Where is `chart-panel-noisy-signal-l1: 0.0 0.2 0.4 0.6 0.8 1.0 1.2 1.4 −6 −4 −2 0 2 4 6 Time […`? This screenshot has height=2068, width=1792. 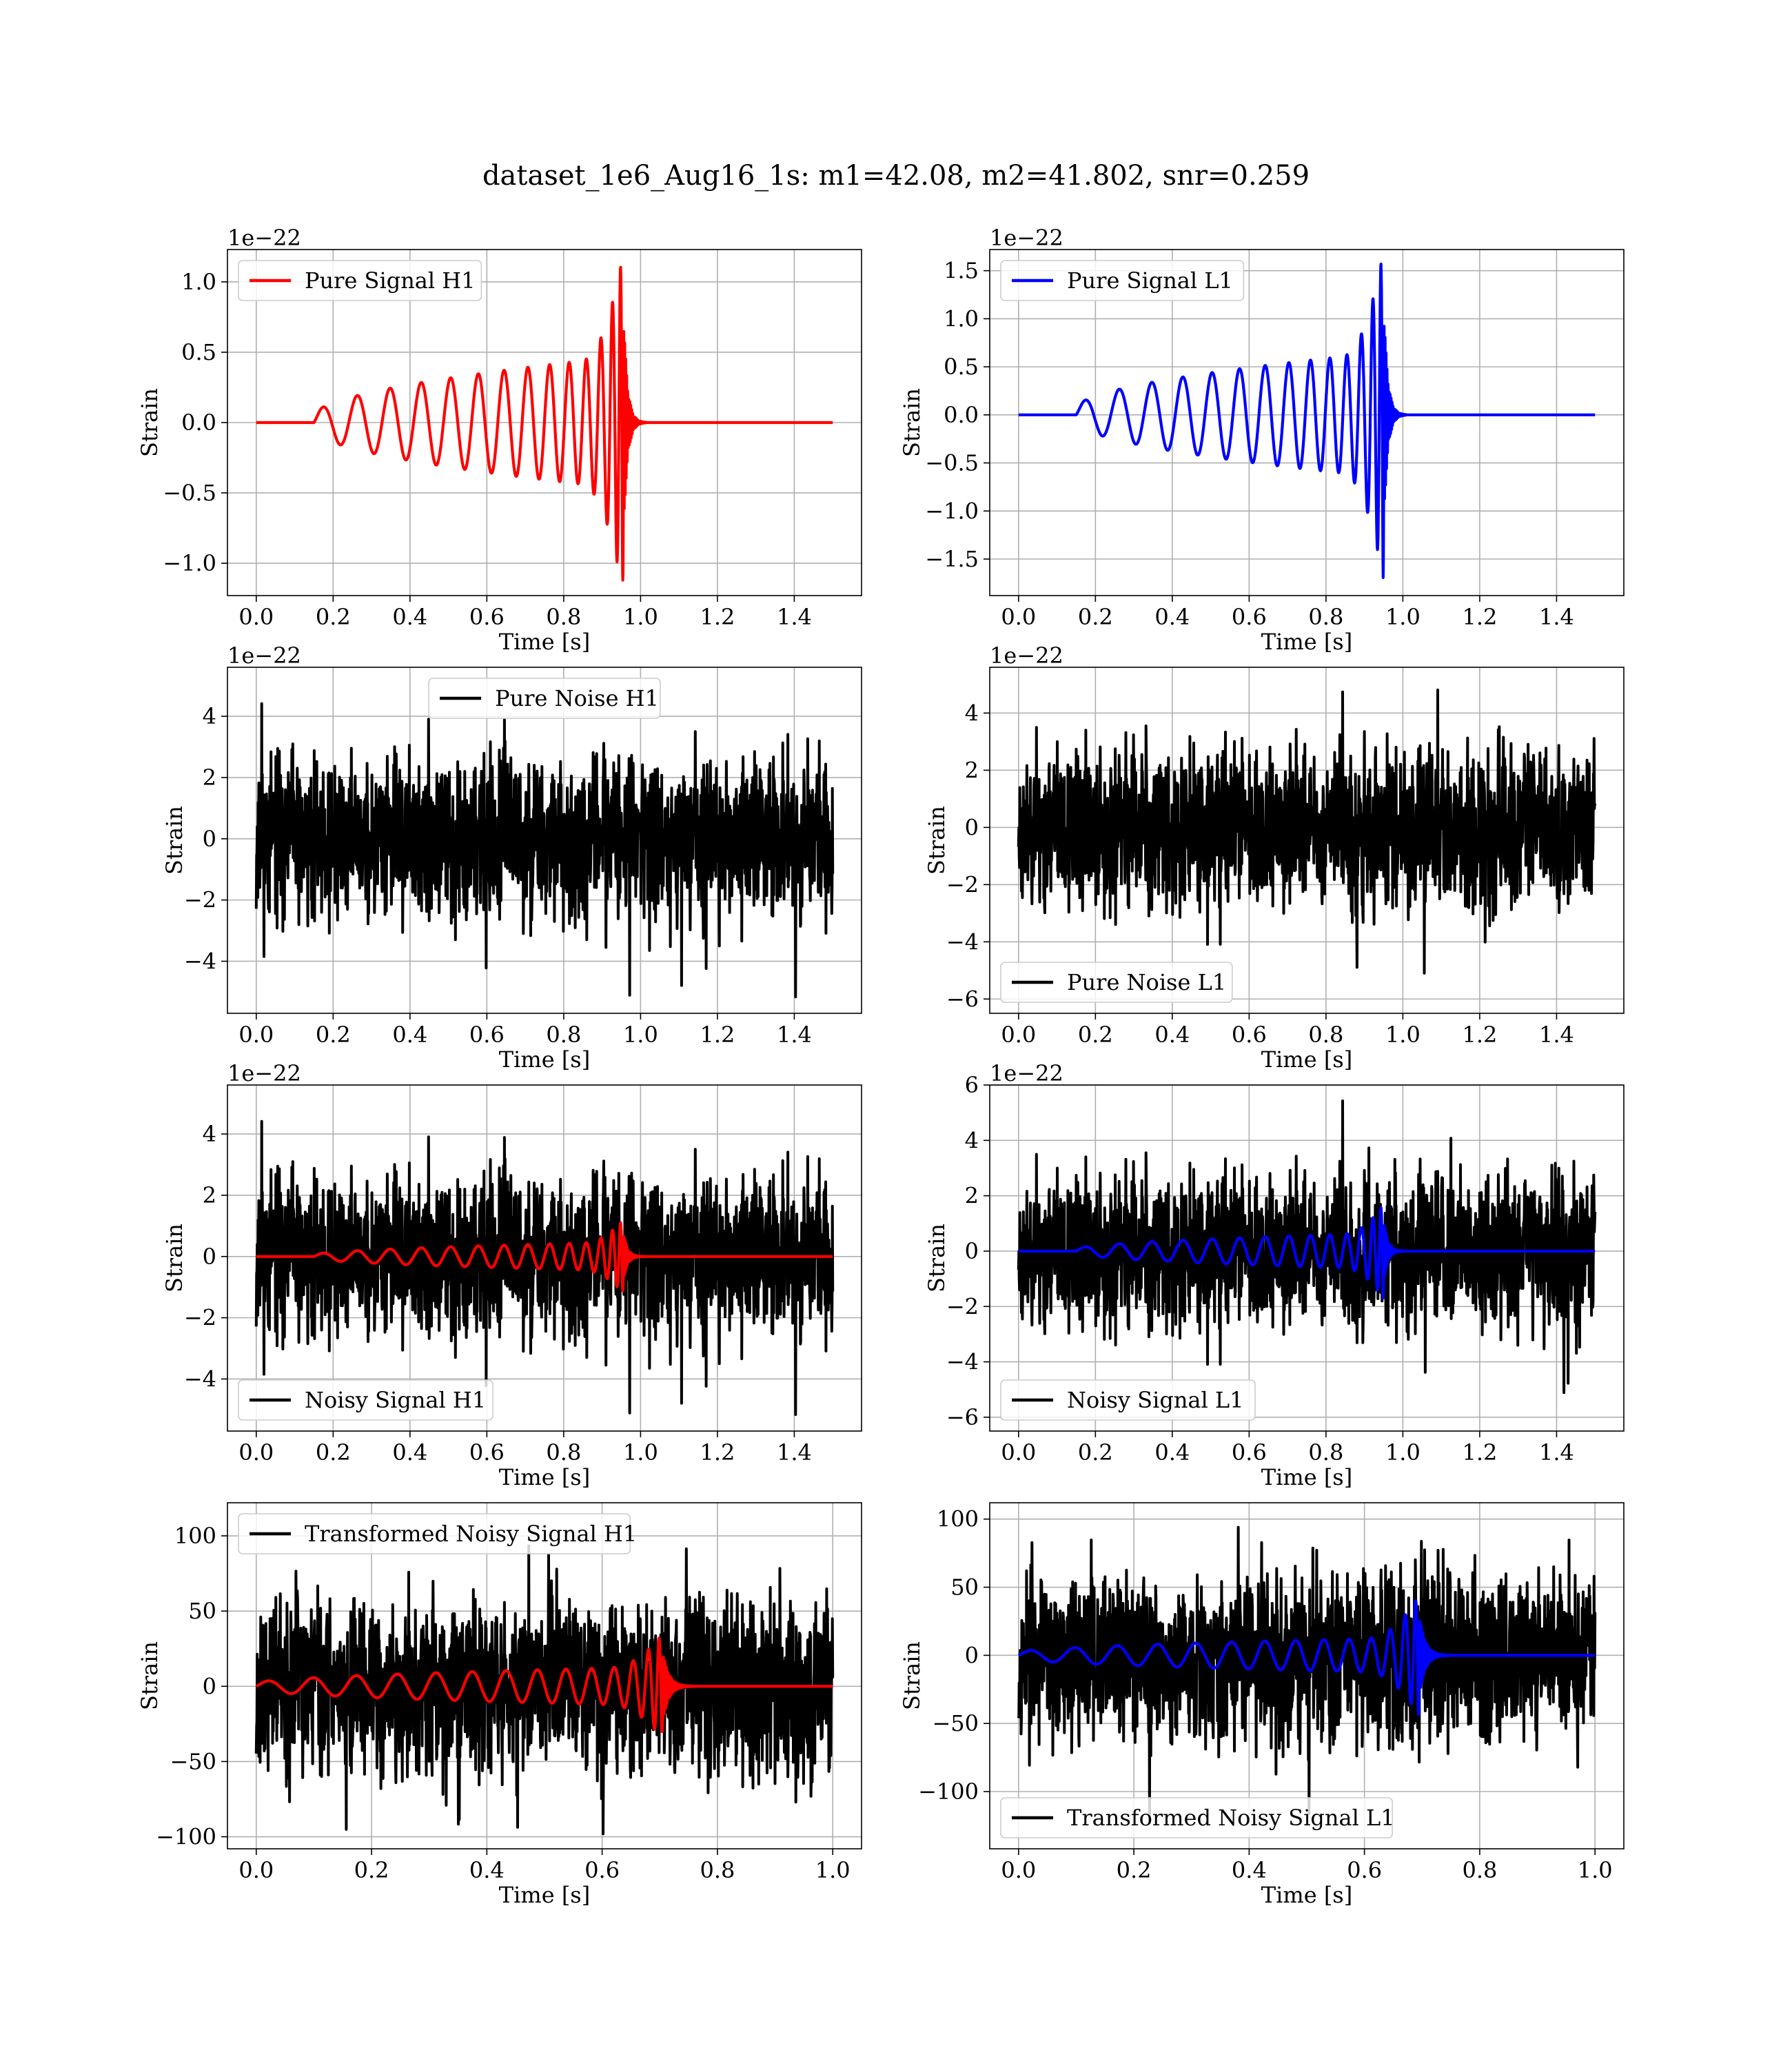
chart-panel-noisy-signal-l1: 0.0 0.2 0.4 0.6 0.8 1.0 1.2 1.4 −6 −4 −2 0 2 4 6 Time [… is located at coordinates (1274, 1275).